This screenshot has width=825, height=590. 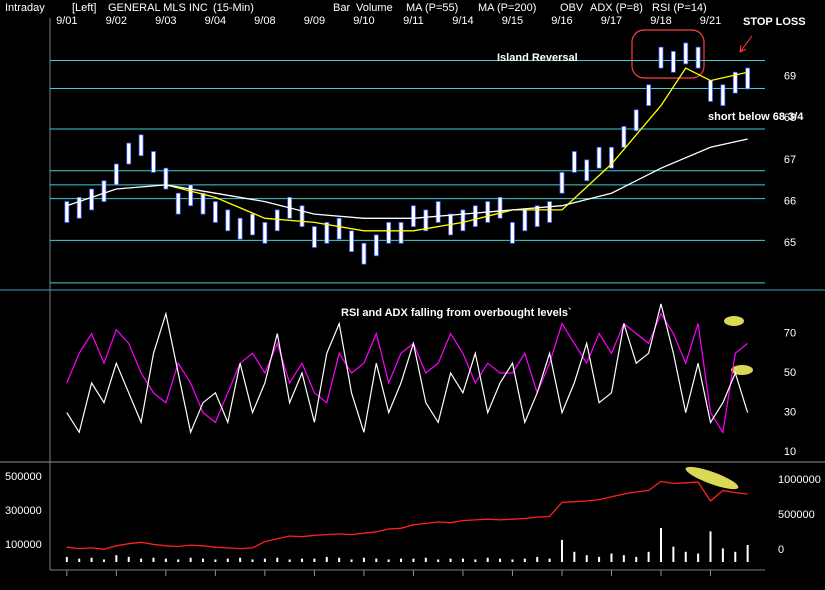 I want to click on y2-tick-label: 1000000, so click(x=799, y=480).